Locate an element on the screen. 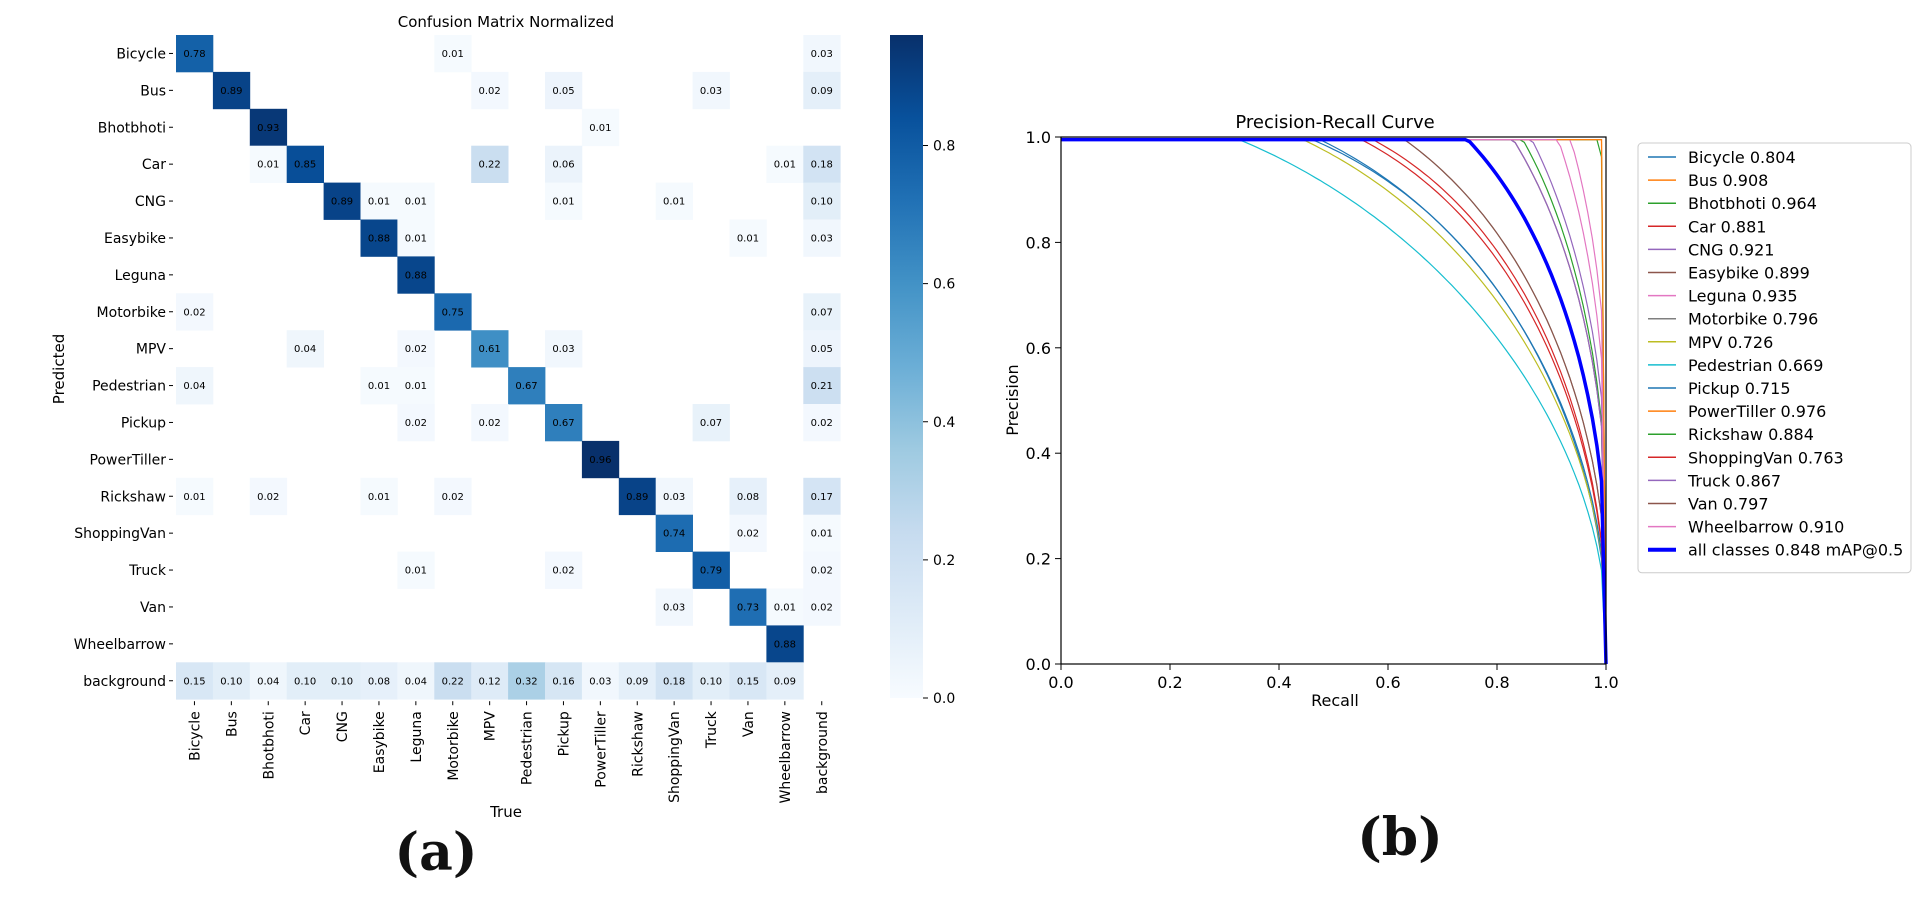 This screenshot has width=1920, height=905. pr-legend-label: PowerTiller 0.976 is located at coordinates (1757, 411).